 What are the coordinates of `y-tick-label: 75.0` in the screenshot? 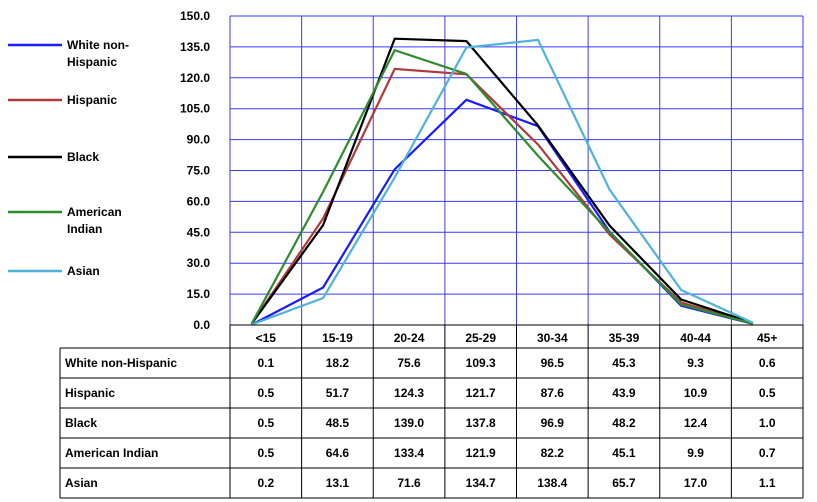 It's located at (199, 171).